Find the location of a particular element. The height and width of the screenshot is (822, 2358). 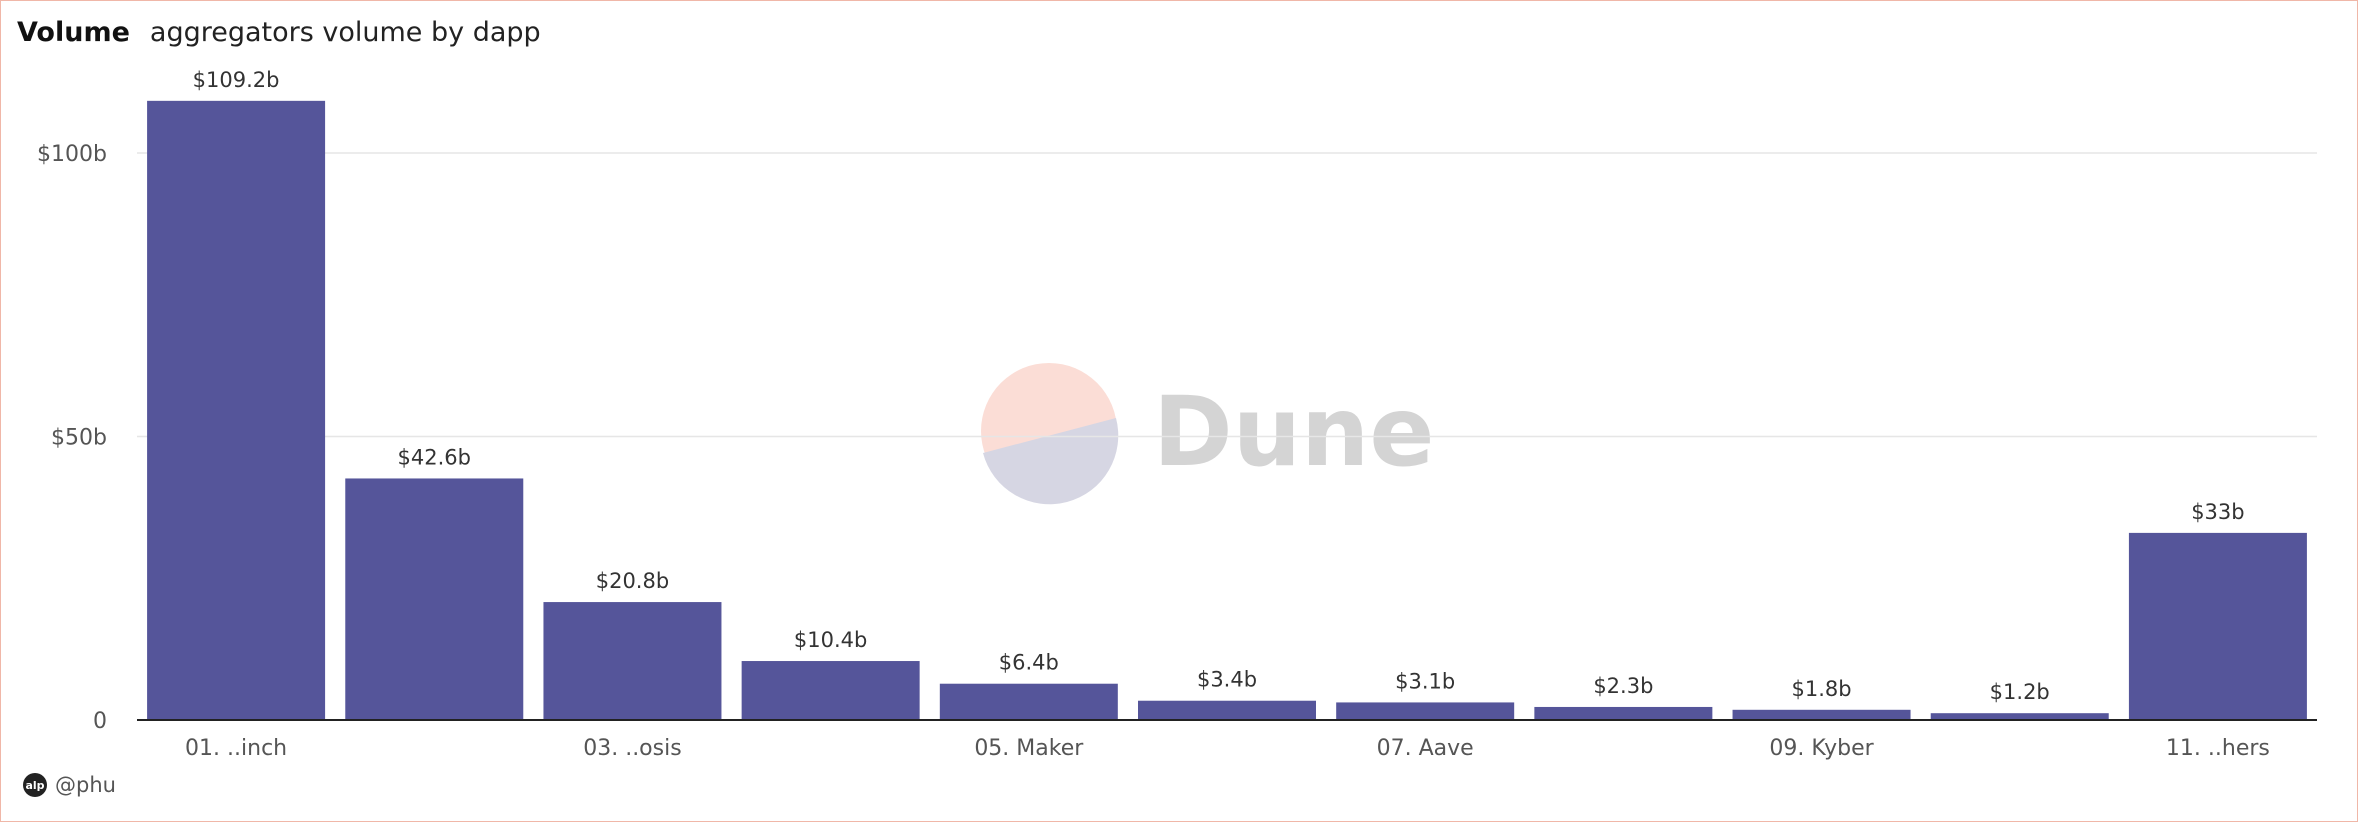

x-tick-label: 01. ..inch is located at coordinates (236, 748).